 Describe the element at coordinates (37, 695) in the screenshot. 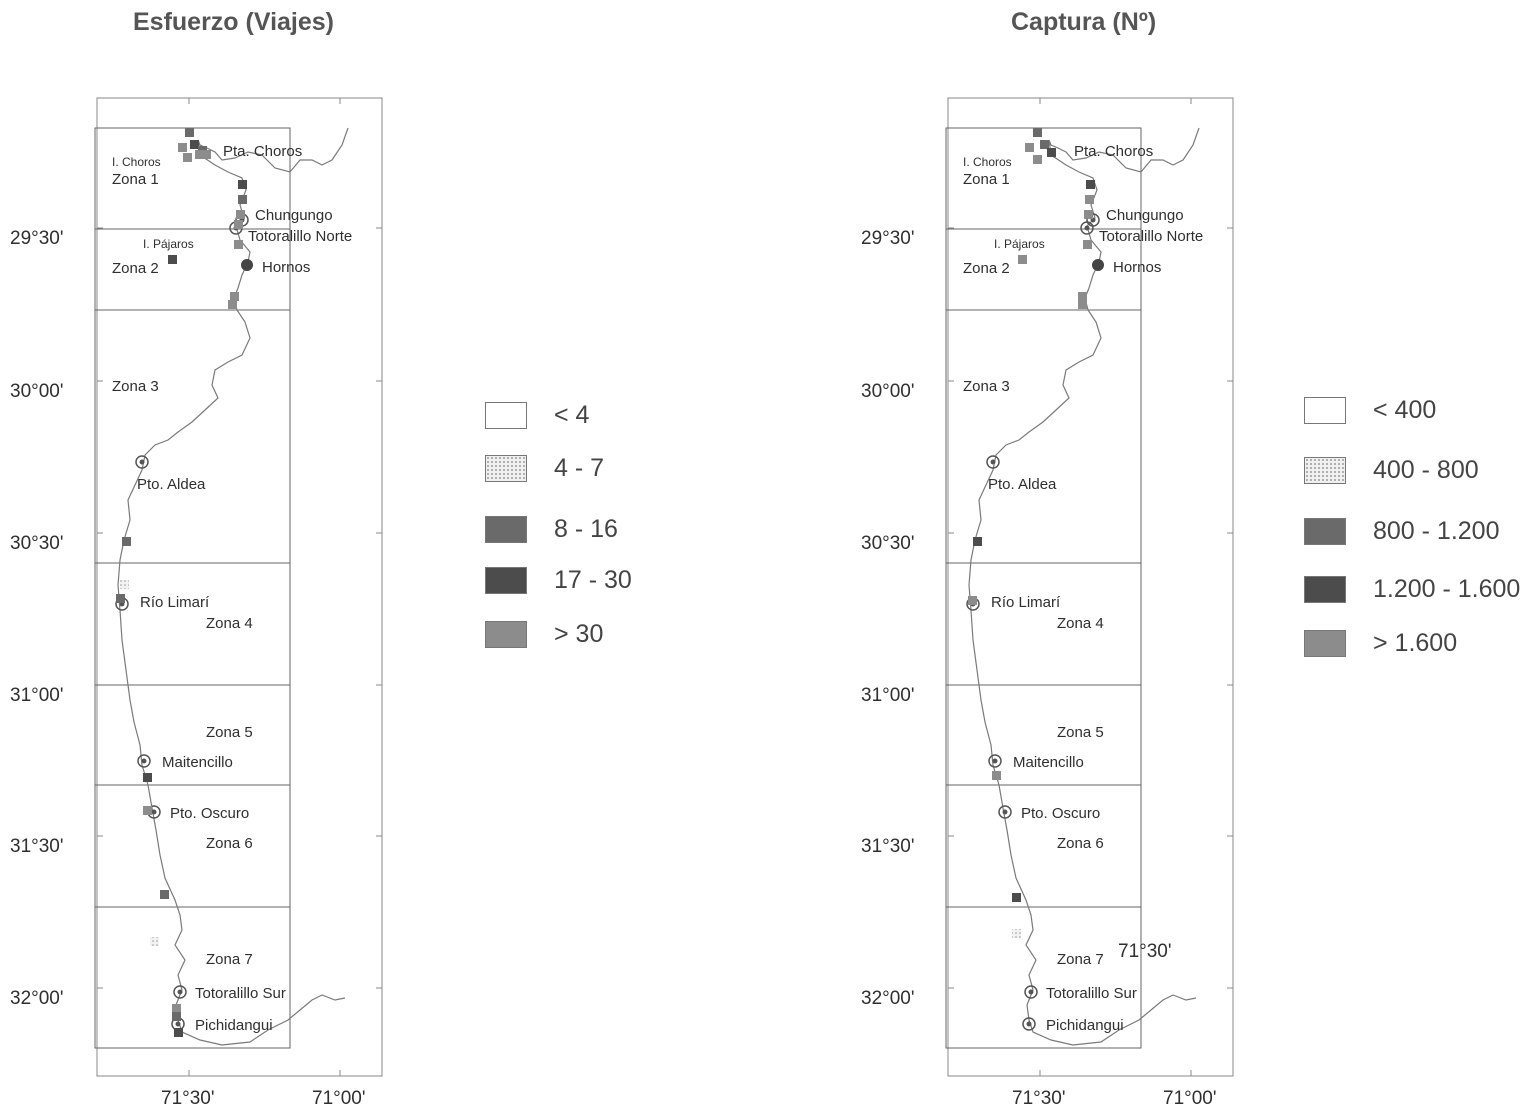

I see `lat-label: 31°00'` at that location.